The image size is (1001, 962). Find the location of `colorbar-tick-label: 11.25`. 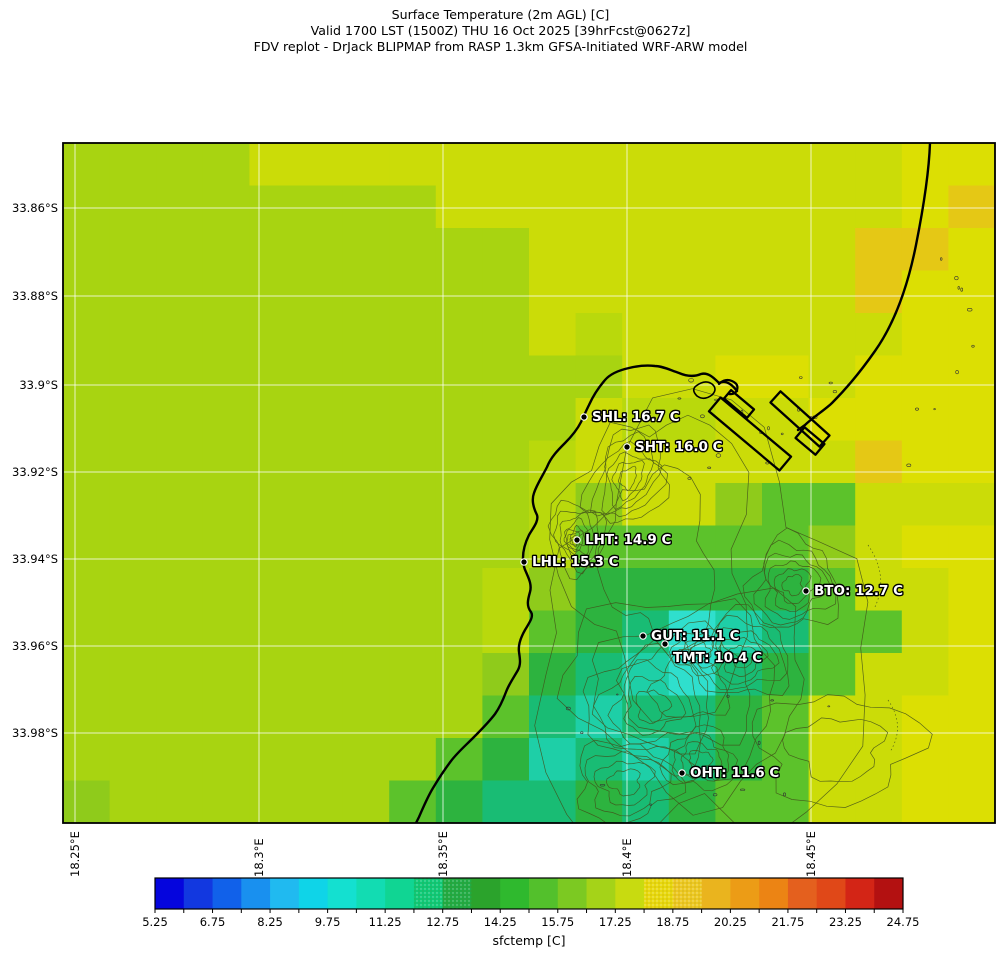

colorbar-tick-label: 11.25 is located at coordinates (385, 922).